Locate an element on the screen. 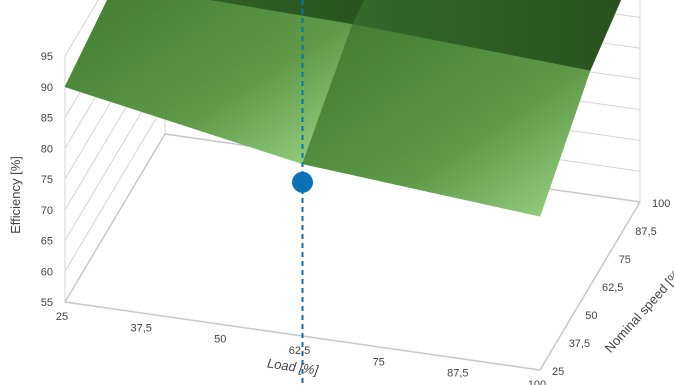 The height and width of the screenshot is (385, 674). x-tick-label: 62,5 is located at coordinates (299, 351).